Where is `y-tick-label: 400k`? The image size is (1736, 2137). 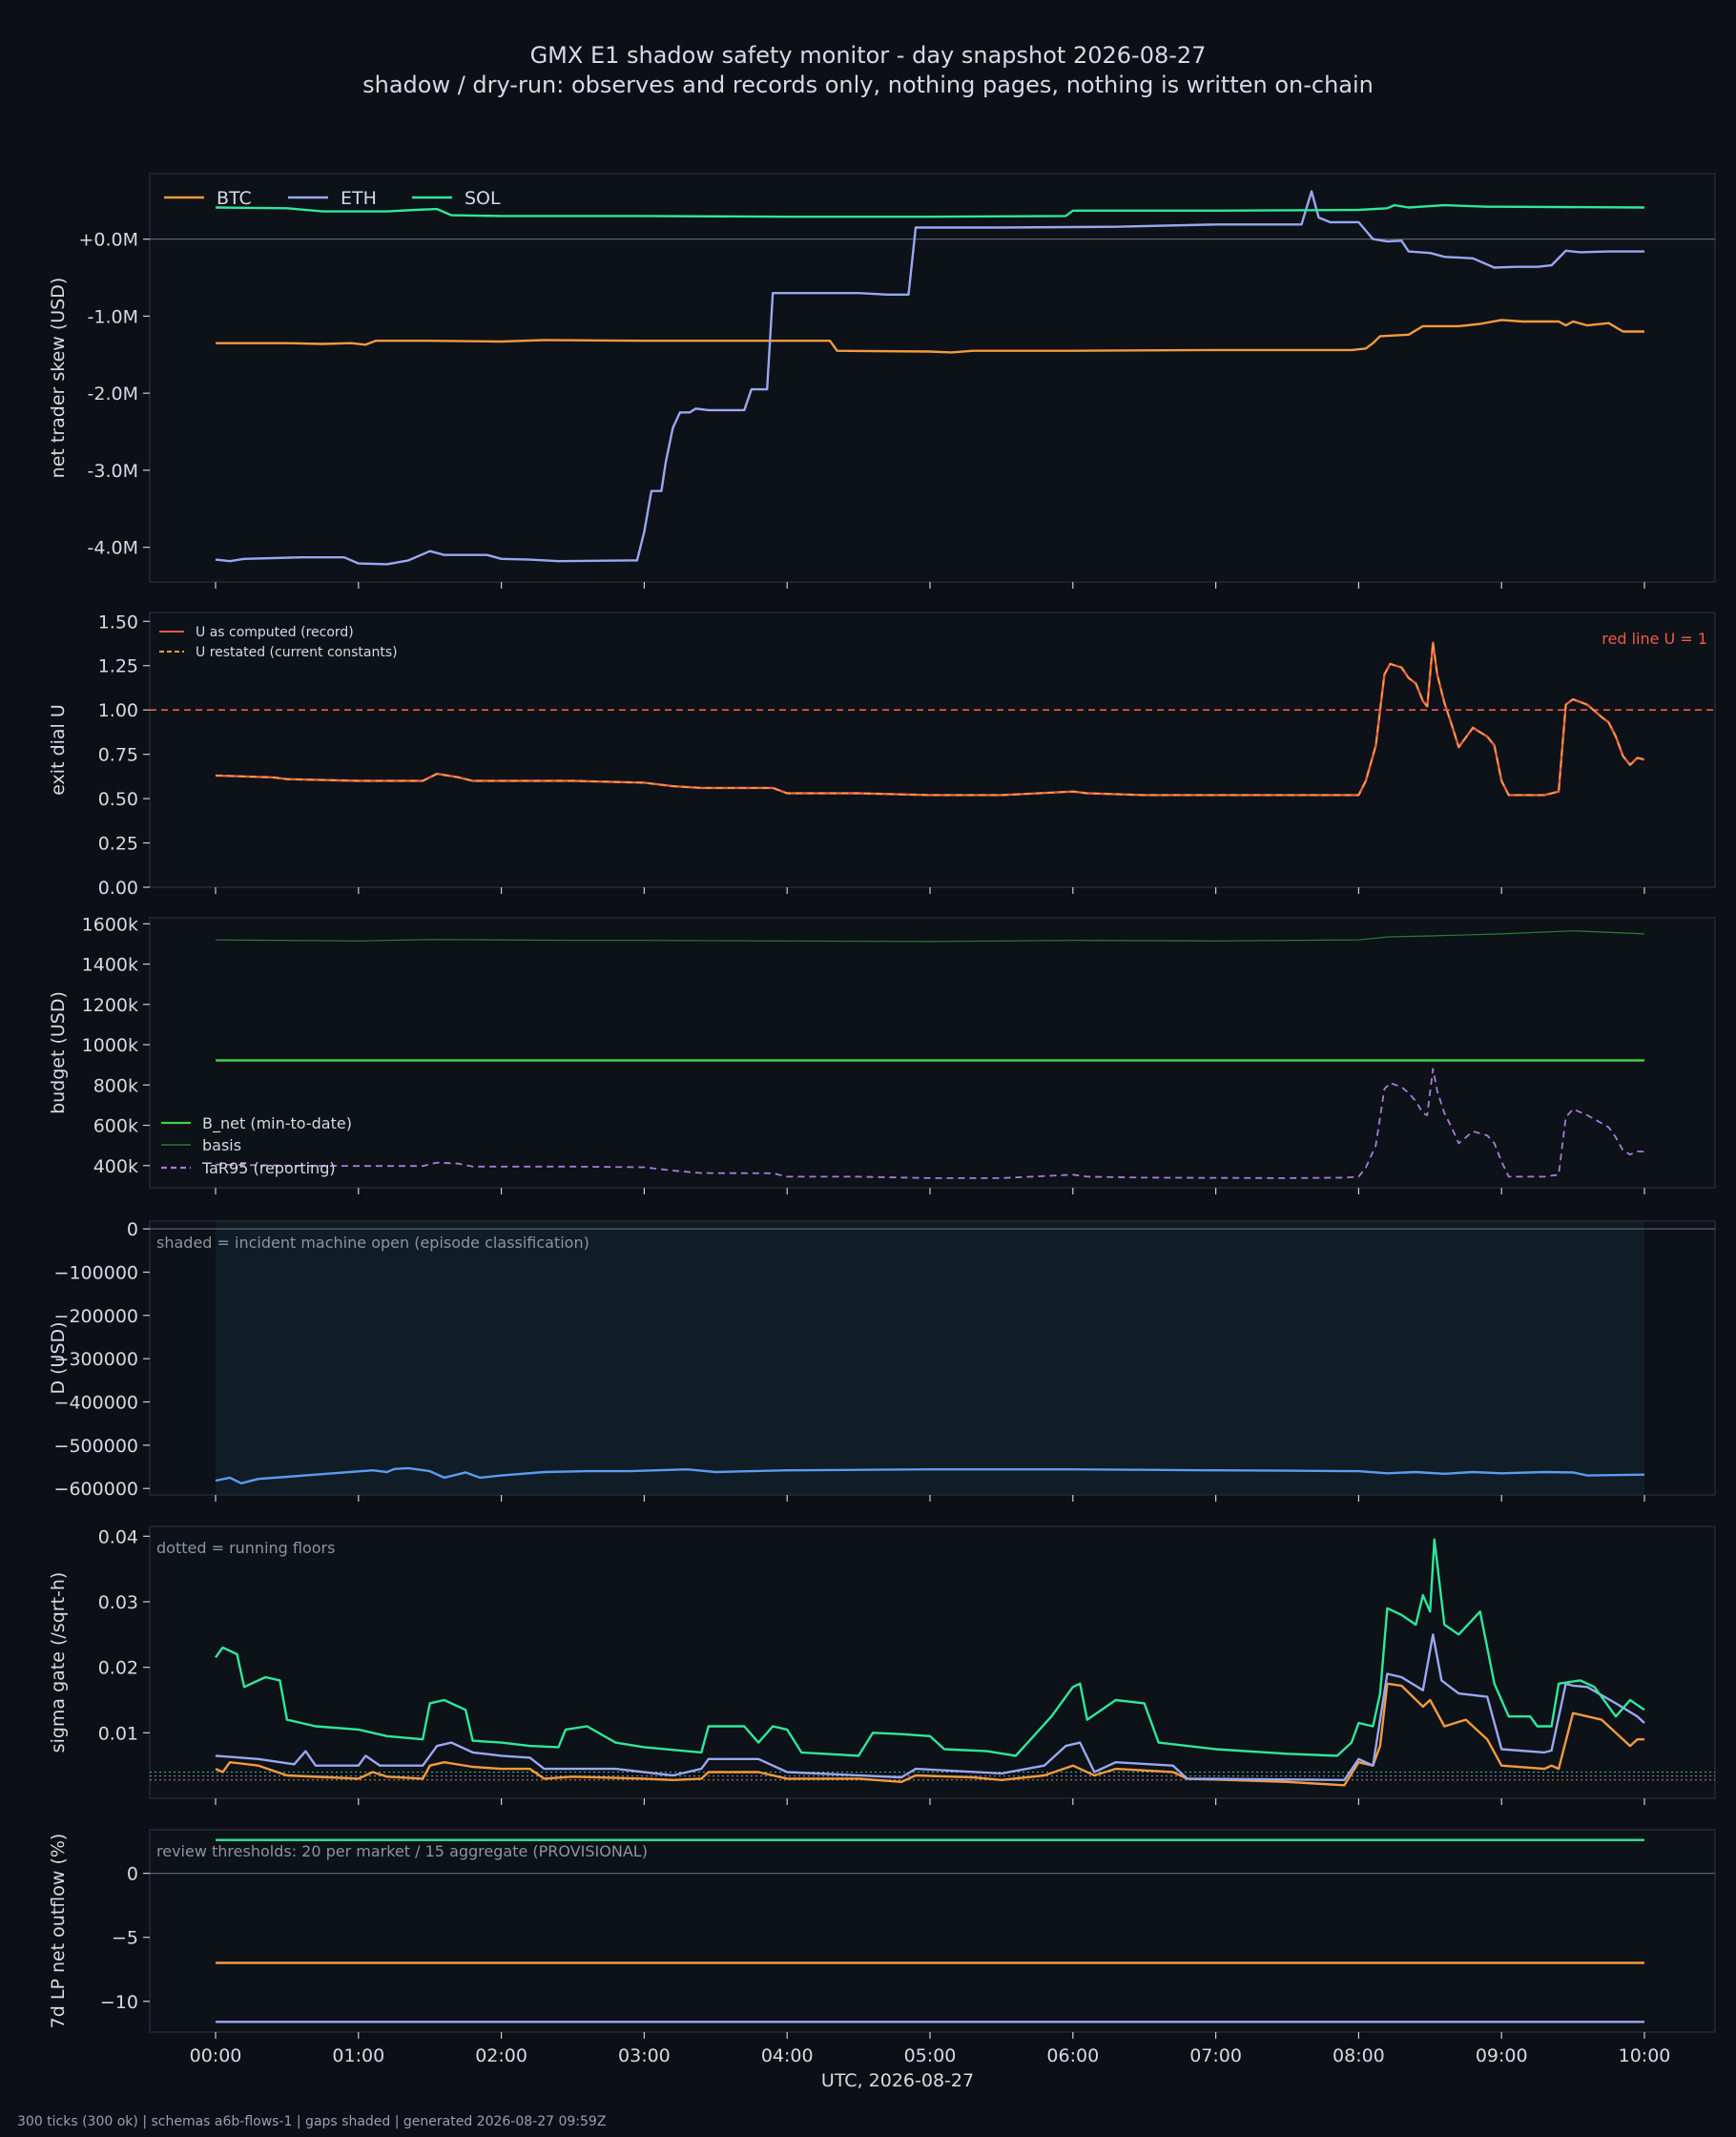 y-tick-label: 400k is located at coordinates (115, 1166).